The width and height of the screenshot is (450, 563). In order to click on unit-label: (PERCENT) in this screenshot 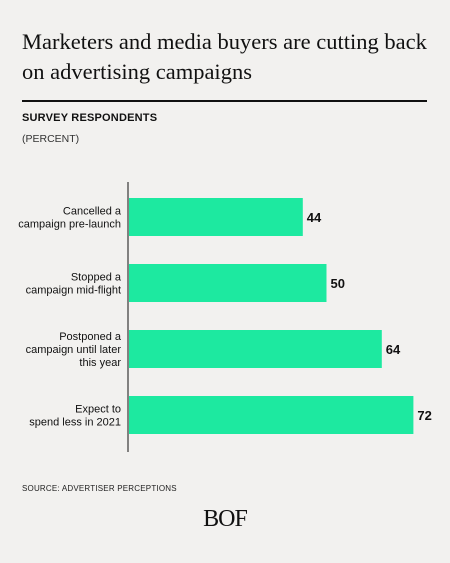, I will do `click(51, 139)`.